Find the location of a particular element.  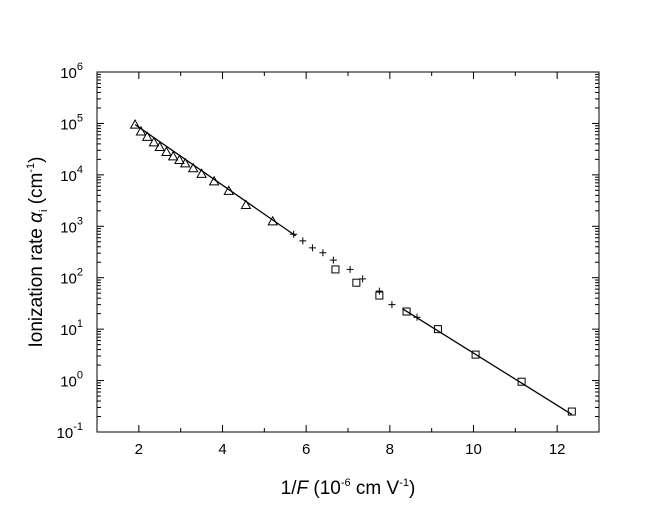

x-tick-label: 2 is located at coordinates (139, 449).